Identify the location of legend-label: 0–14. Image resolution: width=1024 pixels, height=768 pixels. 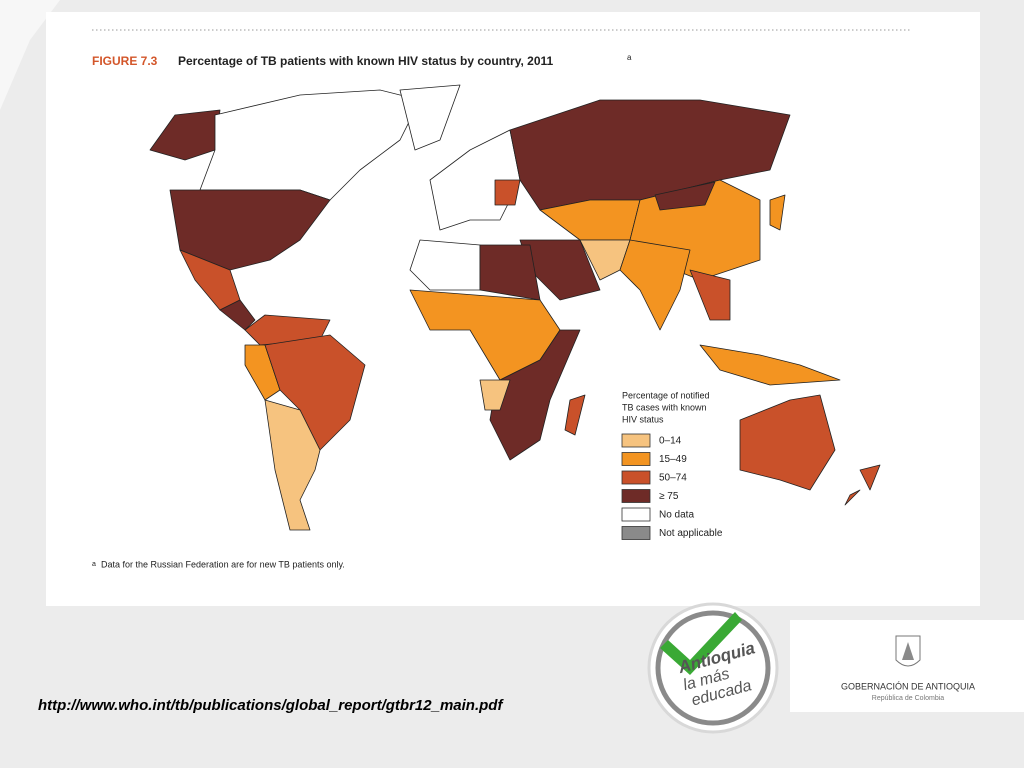
(670, 441).